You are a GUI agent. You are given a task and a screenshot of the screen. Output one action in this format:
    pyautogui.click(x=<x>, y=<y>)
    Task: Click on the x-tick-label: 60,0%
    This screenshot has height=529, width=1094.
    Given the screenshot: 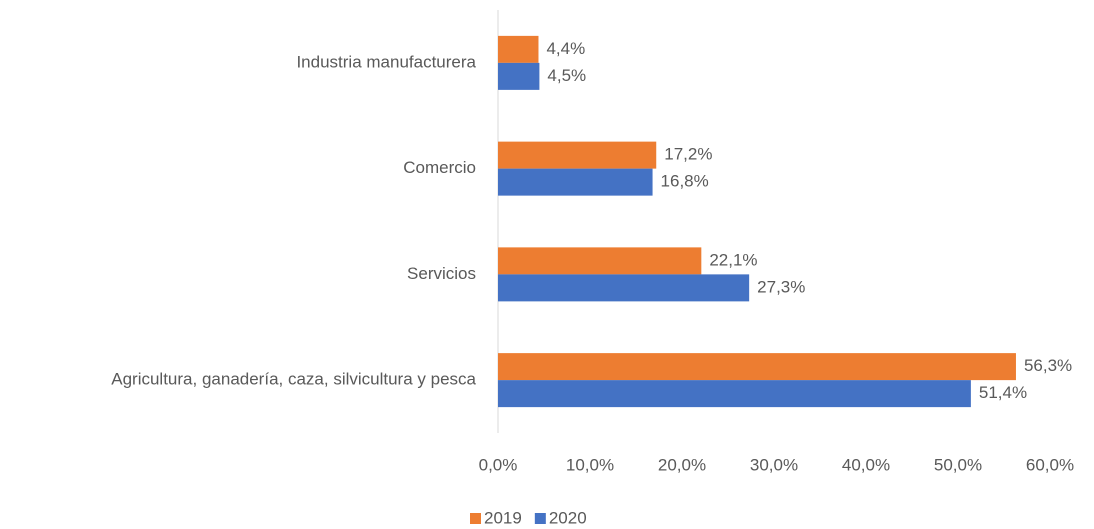 What is the action you would take?
    pyautogui.click(x=1050, y=464)
    